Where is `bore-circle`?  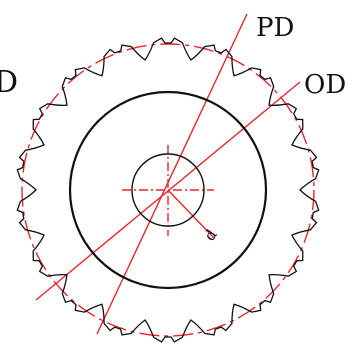
bore-circle is located at coordinates (168, 190).